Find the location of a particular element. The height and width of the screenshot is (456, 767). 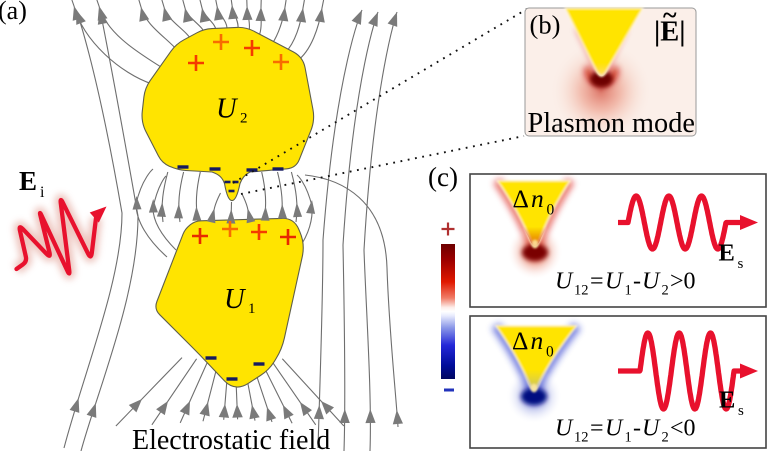

svg-text: (c) is located at coordinates (443, 177).